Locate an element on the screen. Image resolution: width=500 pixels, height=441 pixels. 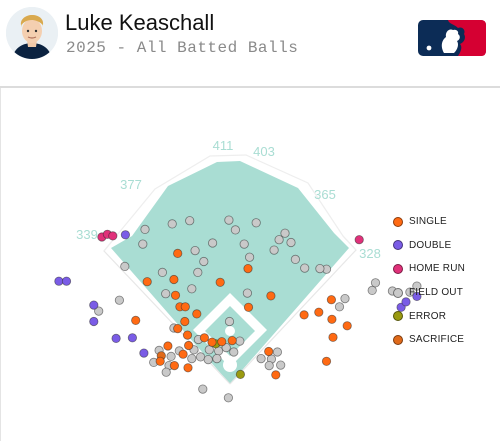
fence-distance-left-center: 377 is located at coordinates (131, 184).